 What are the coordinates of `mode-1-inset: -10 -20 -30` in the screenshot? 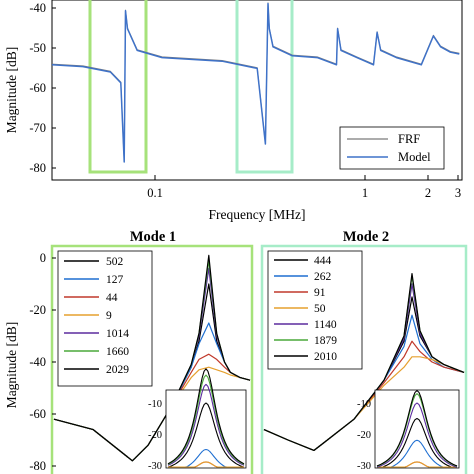 It's located at (197, 420).